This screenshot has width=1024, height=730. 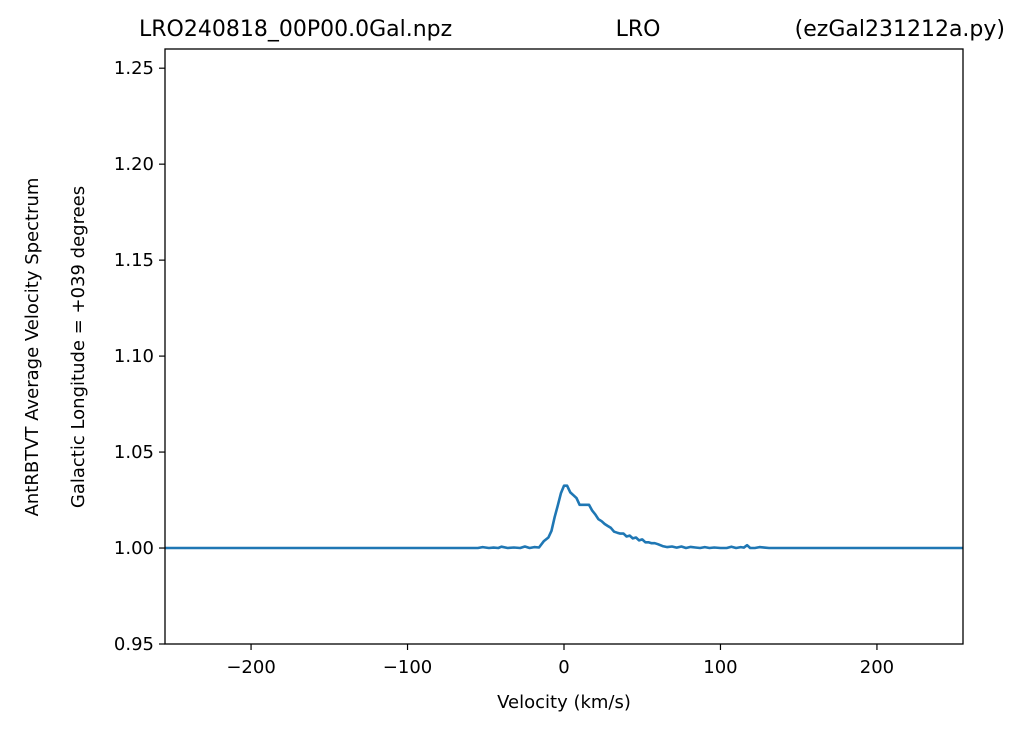 I want to click on y-tick-label: 1.20, so click(x=134, y=164).